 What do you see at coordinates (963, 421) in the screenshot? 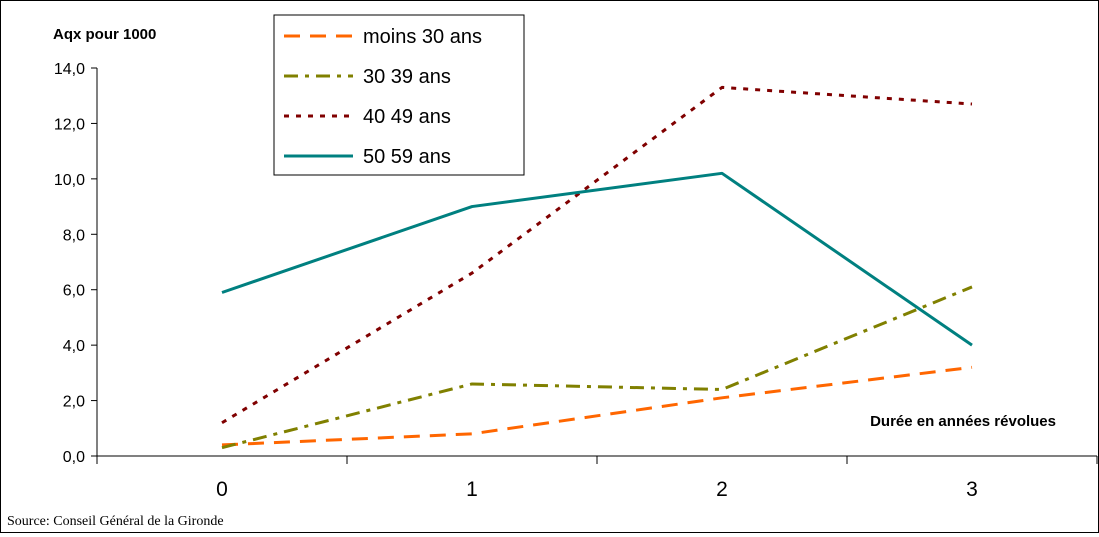
I see `x-axis-label: Durée en années révolues` at bounding box center [963, 421].